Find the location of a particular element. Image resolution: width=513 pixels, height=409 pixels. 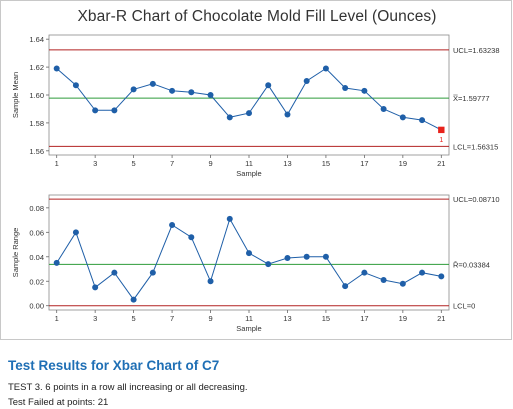

range-y-tick-label: 0.06 is located at coordinates (36, 232).